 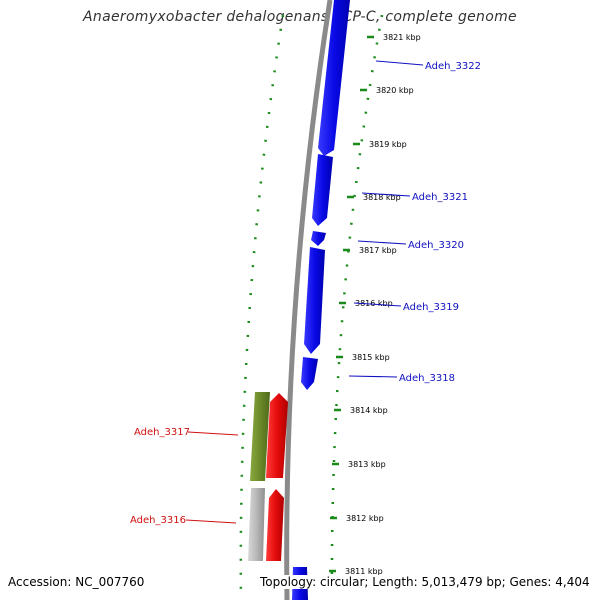 I want to click on tick-label: 3819 kbp, so click(x=388, y=144).